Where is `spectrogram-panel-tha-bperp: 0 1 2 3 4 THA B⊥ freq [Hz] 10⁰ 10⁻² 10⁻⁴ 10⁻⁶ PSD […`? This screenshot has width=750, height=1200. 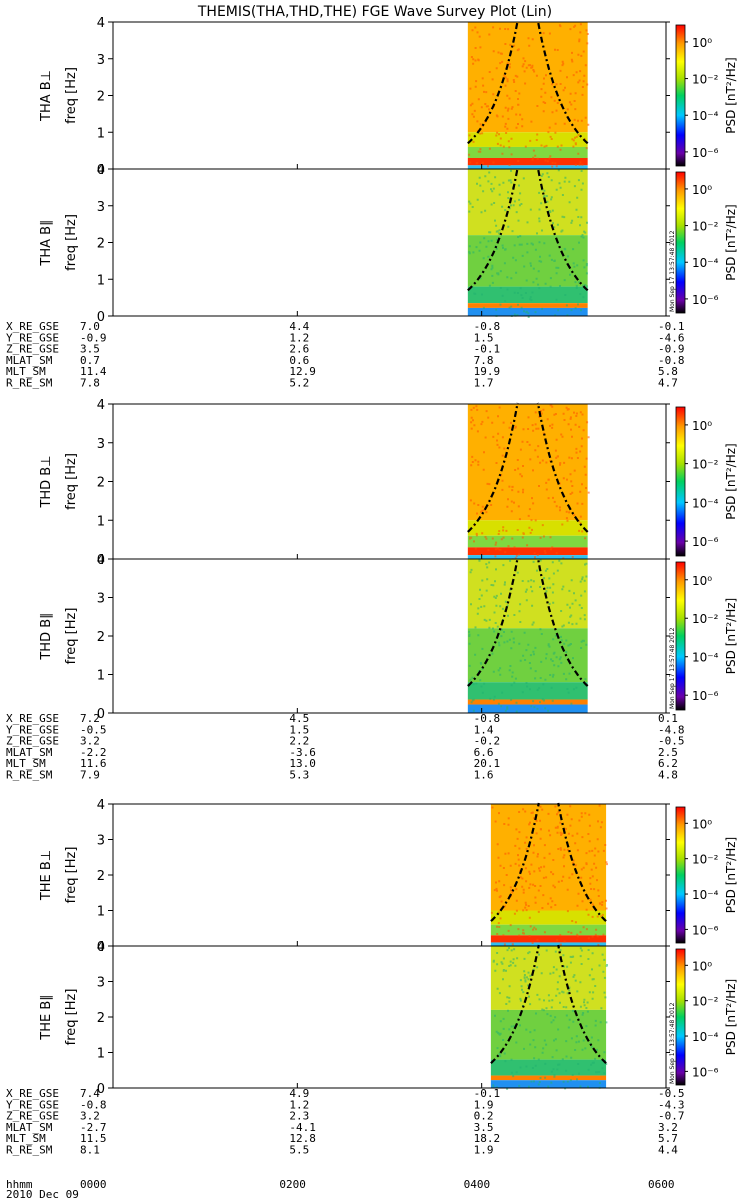
spectrogram-panel-tha-bperp: 0 1 2 3 4 THA B⊥ freq [Hz] 10⁰ 10⁻² 10⁻⁴ 10⁻⁶ PSD [… is located at coordinates (388, 97).